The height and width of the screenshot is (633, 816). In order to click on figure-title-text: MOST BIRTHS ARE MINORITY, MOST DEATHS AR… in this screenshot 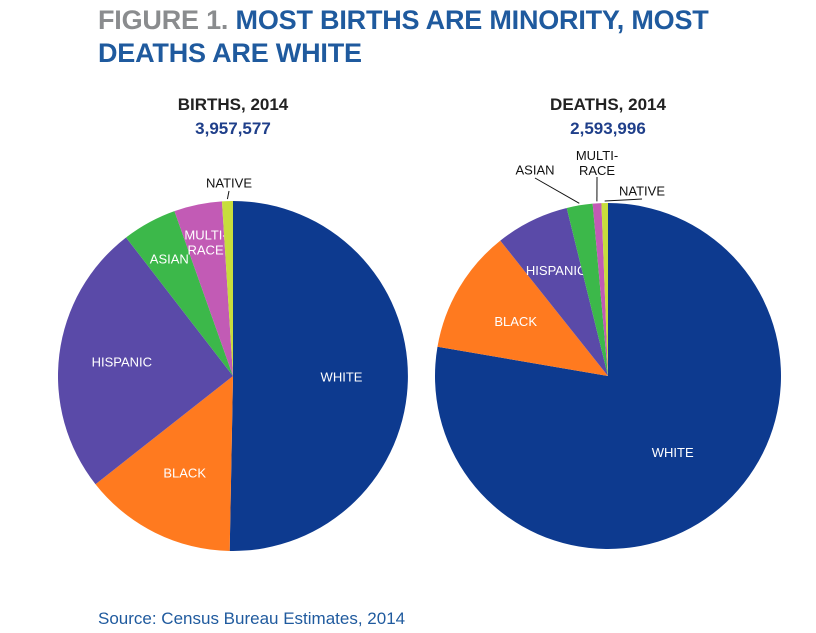, I will do `click(403, 36)`.